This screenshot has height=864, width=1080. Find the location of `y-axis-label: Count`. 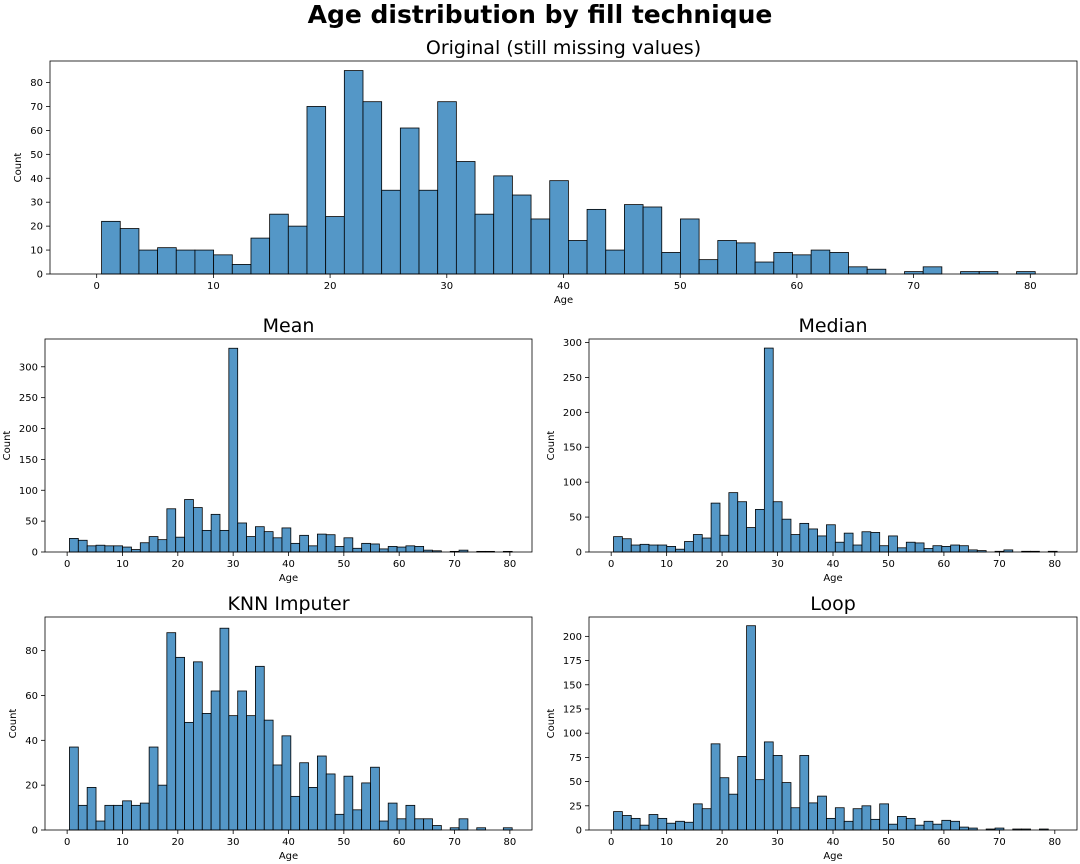

y-axis-label: Count is located at coordinates (7, 446).